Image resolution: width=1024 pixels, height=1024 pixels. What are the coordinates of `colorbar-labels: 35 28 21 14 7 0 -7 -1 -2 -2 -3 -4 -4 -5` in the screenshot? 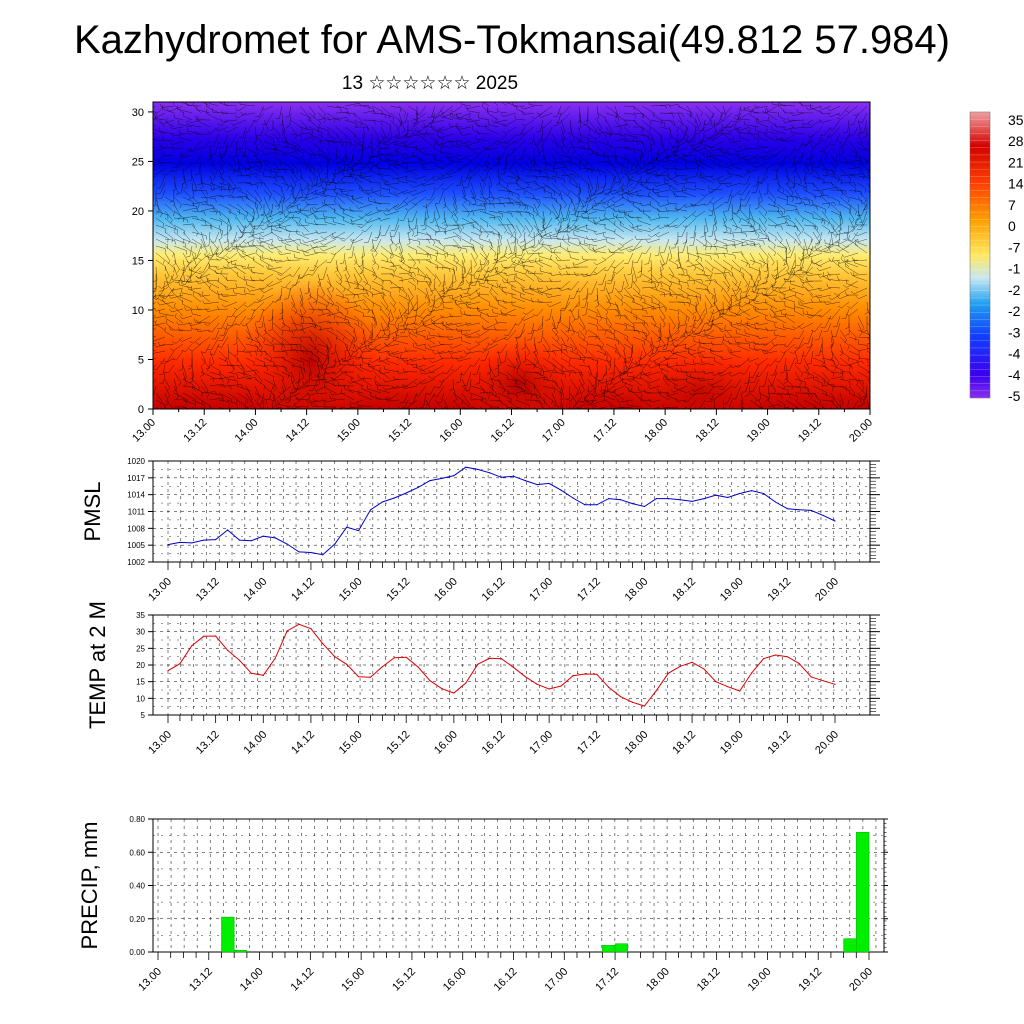 It's located at (1016, 258).